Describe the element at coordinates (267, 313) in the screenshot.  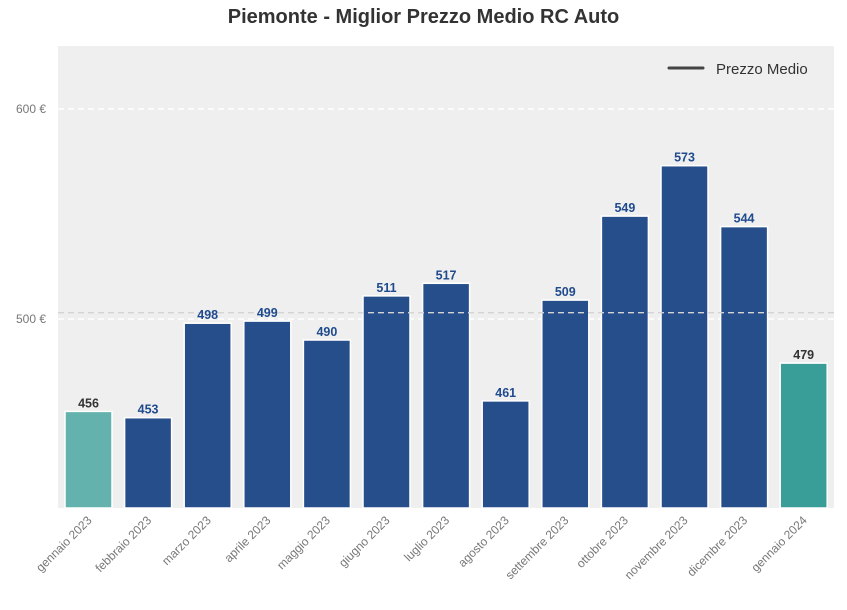
I see `bar-value-label: 499` at that location.